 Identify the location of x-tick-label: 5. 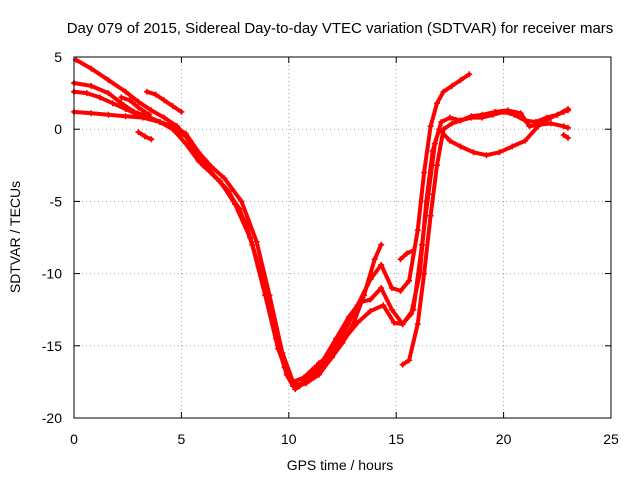
(182, 439).